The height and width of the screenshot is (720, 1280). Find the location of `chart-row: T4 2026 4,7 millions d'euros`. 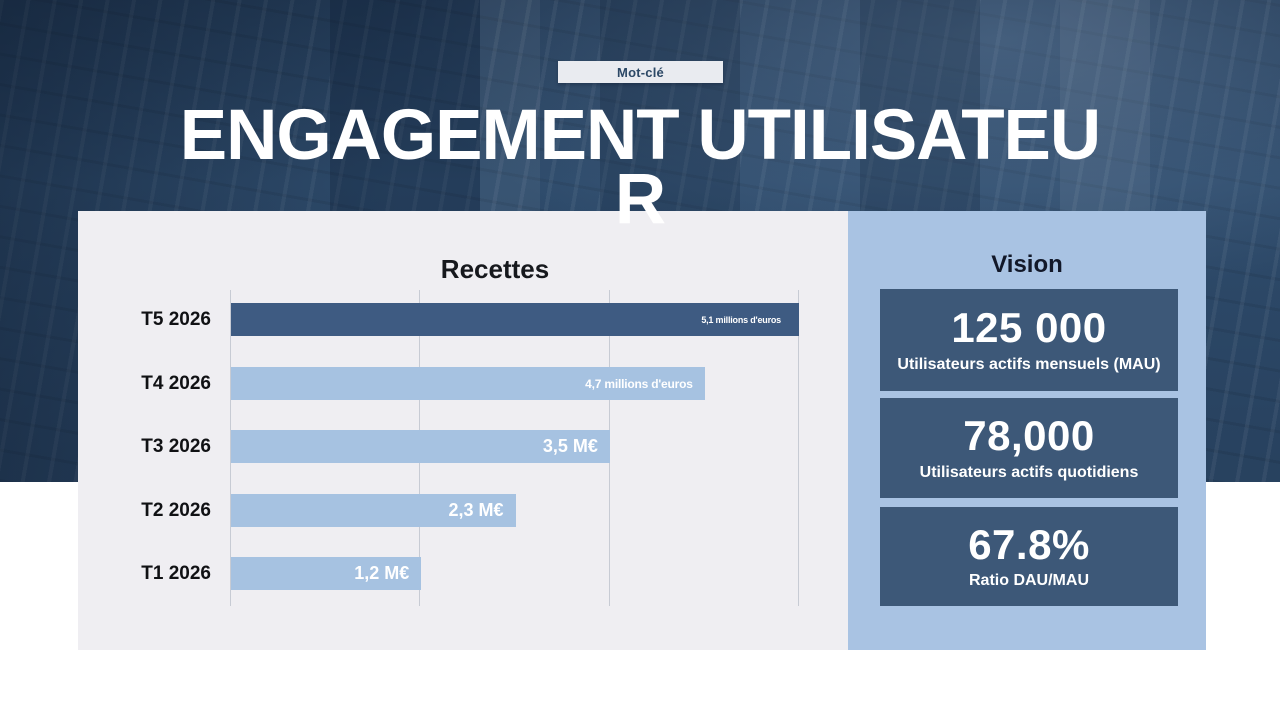

chart-row: T4 2026 4,7 millions d'euros is located at coordinates (472, 383).